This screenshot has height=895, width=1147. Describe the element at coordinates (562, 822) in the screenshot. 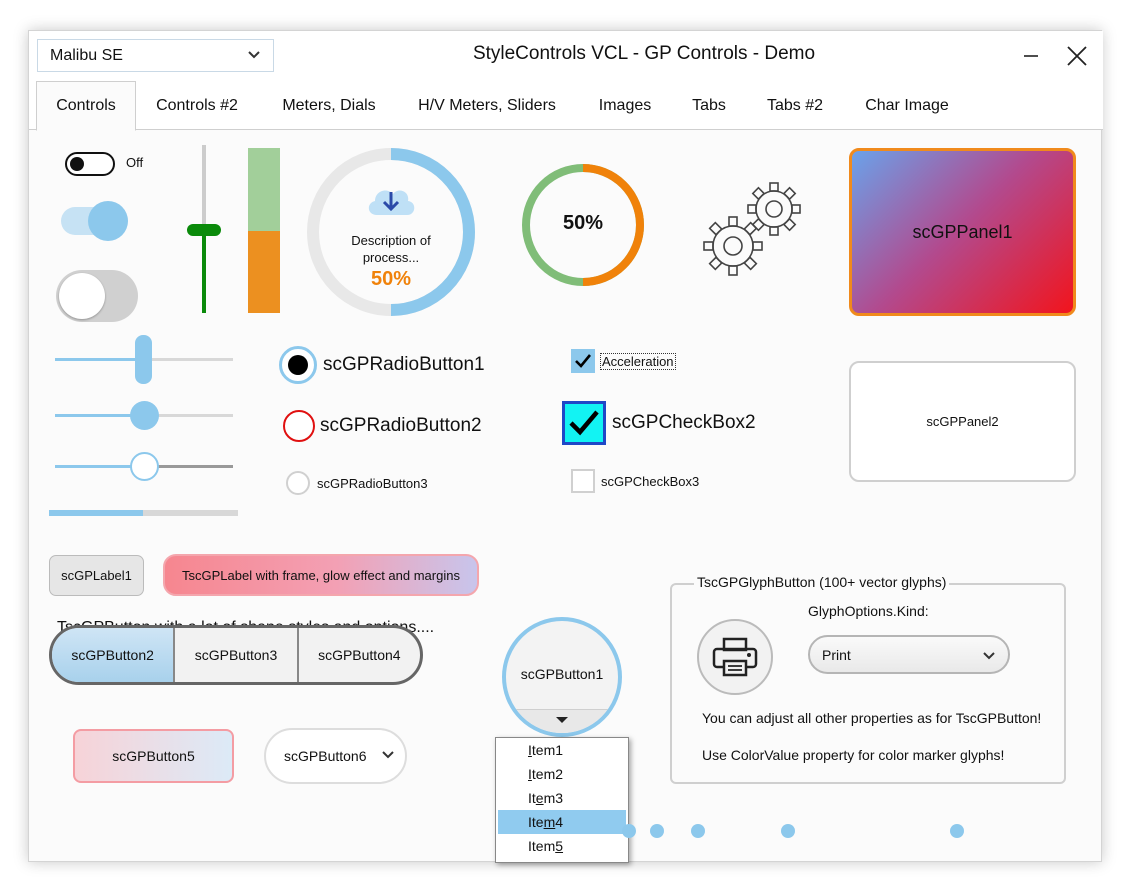

I see `dropdown-item-4: Ite m 4` at that location.